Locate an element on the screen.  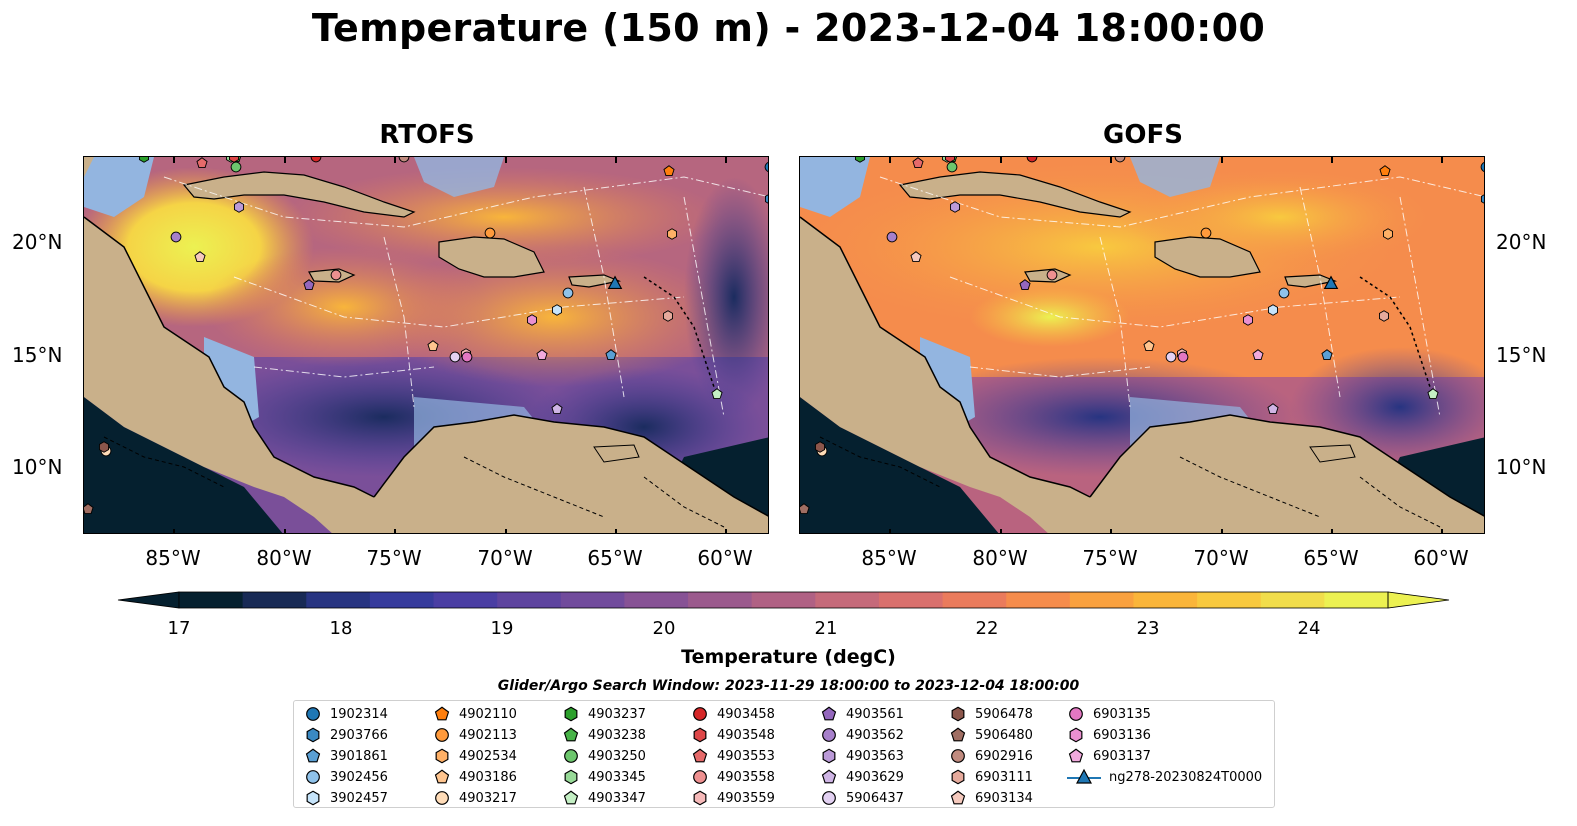
legend-entry: 4903237 is located at coordinates (604, 714).